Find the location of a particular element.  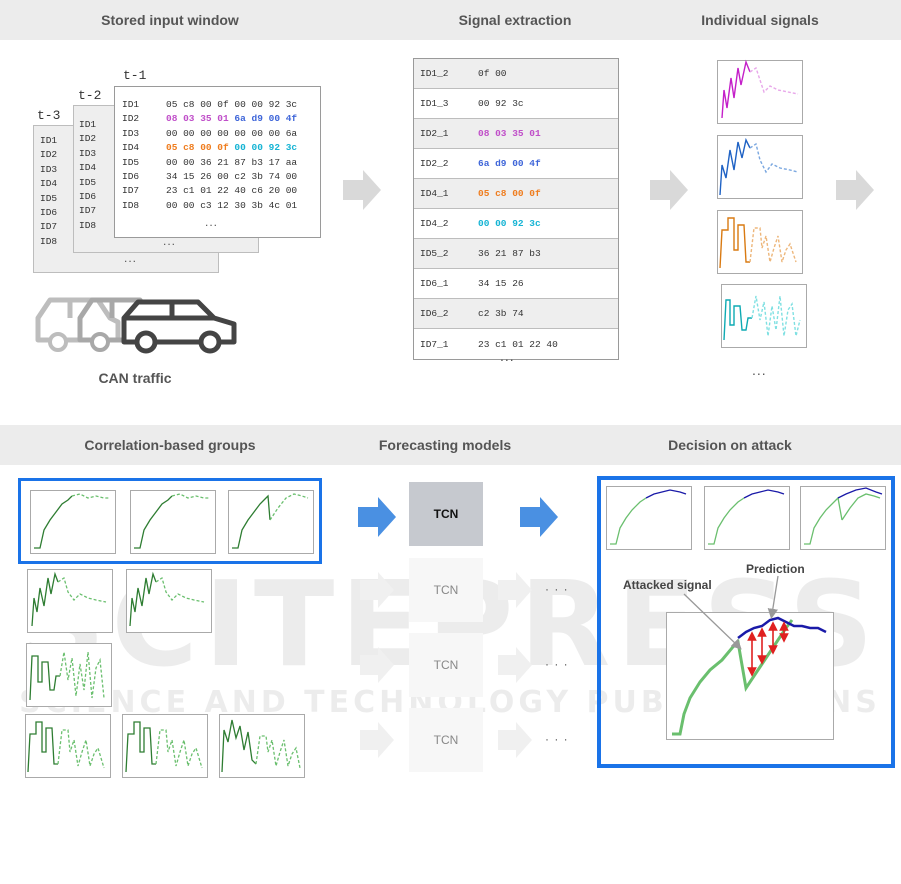

window-card-t1 is located at coordinates (217, 162).